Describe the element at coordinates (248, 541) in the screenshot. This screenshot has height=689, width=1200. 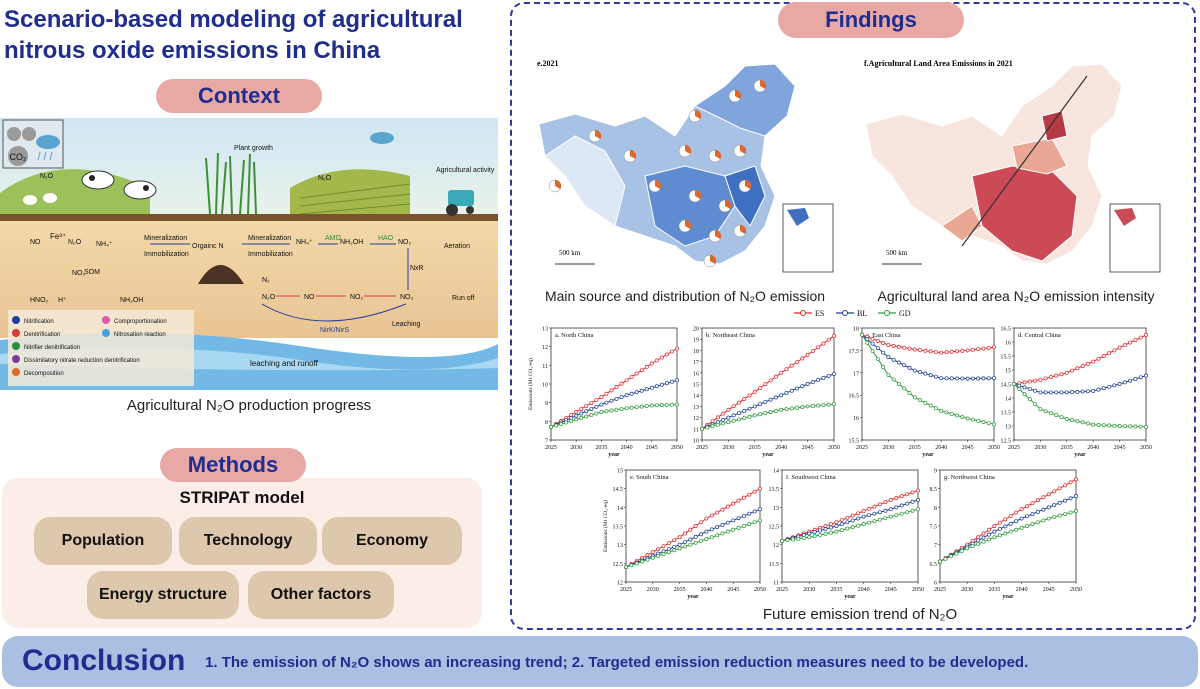
I see `factor-technology: Technology` at that location.